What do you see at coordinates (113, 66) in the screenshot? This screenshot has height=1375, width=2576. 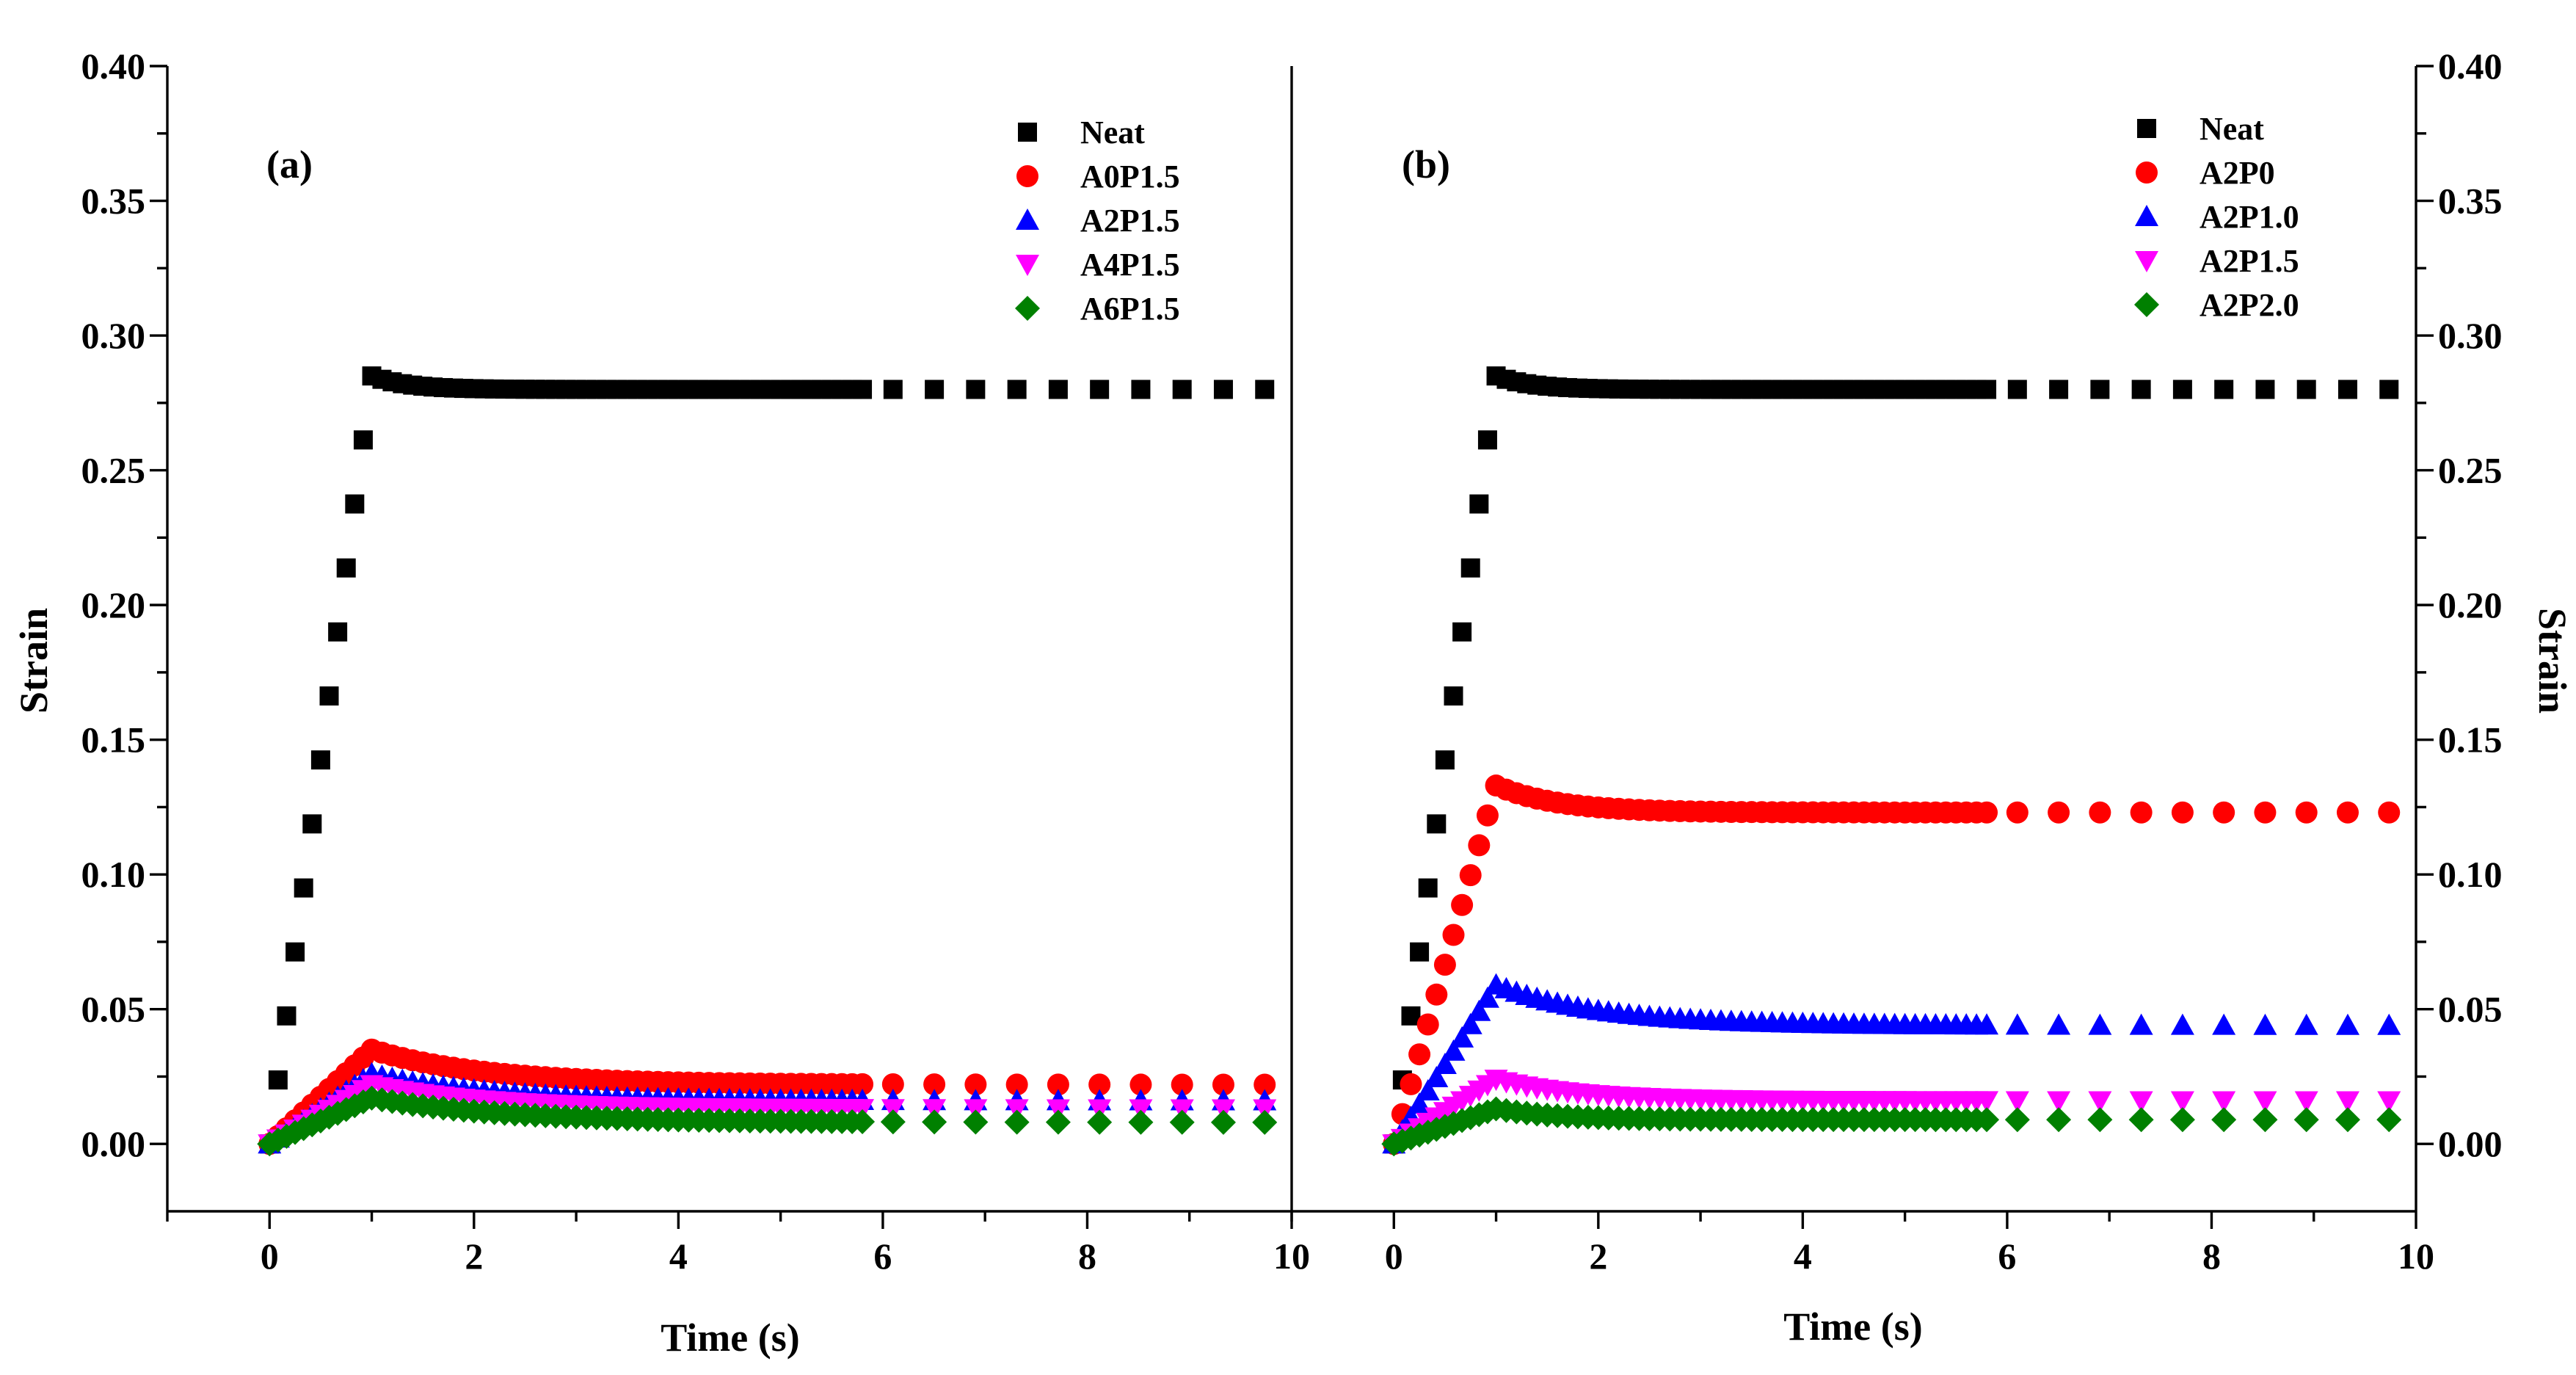 I see `y-tick-label: 0.40` at bounding box center [113, 66].